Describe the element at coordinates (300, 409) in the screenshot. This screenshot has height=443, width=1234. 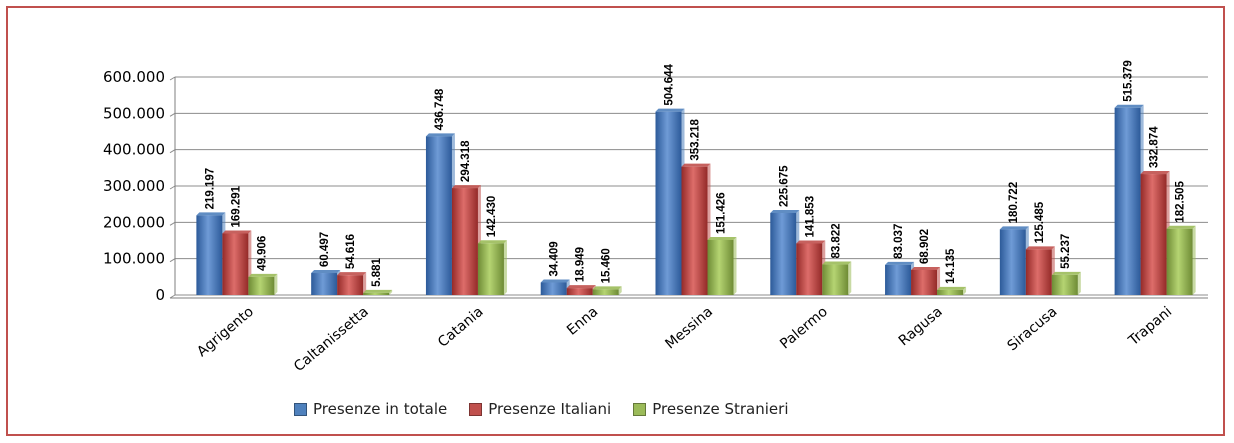
I see `legend-swatch-totale` at that location.